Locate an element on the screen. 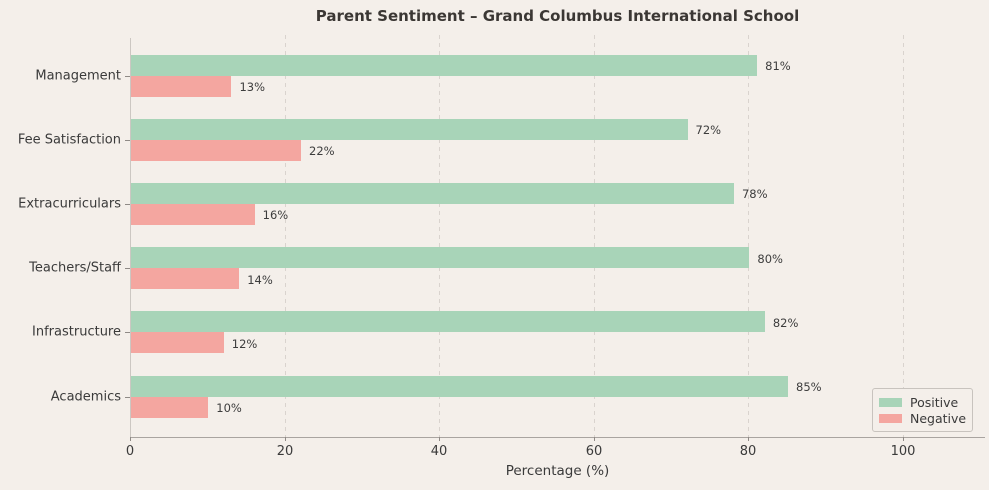 Image resolution: width=989 pixels, height=490 pixels. y-axis-spine is located at coordinates (130, 237).